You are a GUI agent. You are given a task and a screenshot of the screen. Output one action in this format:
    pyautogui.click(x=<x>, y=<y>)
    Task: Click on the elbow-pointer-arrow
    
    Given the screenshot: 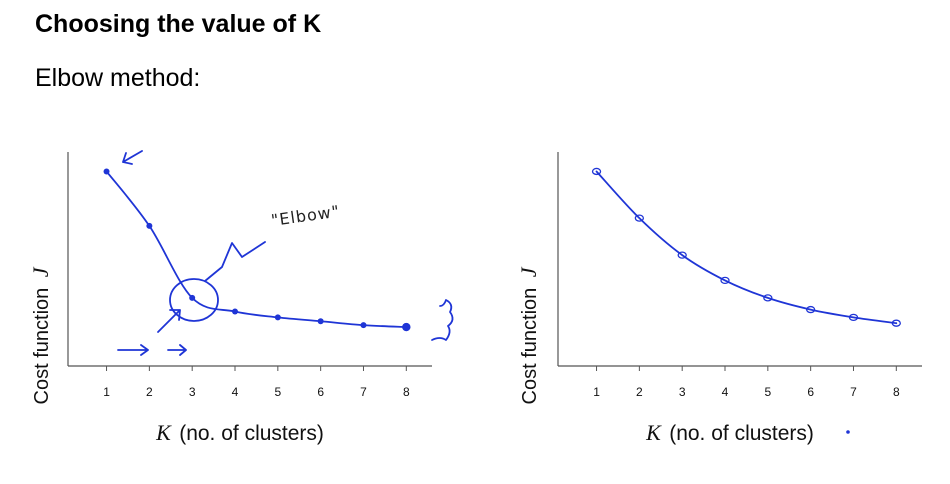 What is the action you would take?
    pyautogui.click(x=169, y=321)
    